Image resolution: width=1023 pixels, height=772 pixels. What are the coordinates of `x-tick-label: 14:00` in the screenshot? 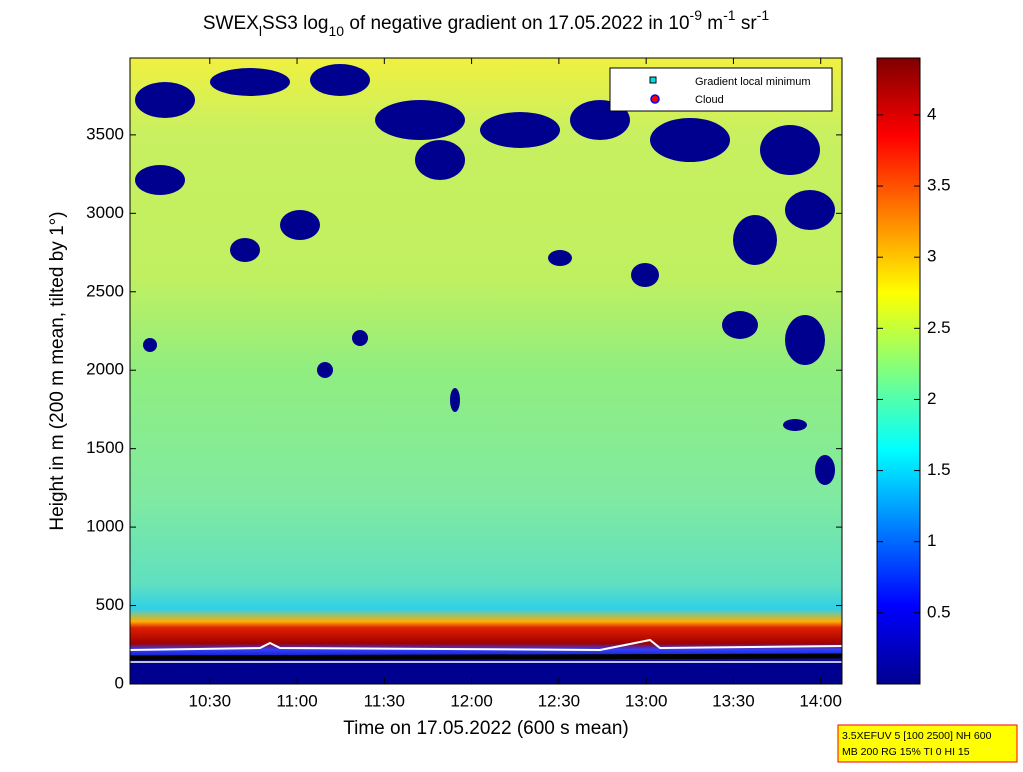 It's located at (820, 700).